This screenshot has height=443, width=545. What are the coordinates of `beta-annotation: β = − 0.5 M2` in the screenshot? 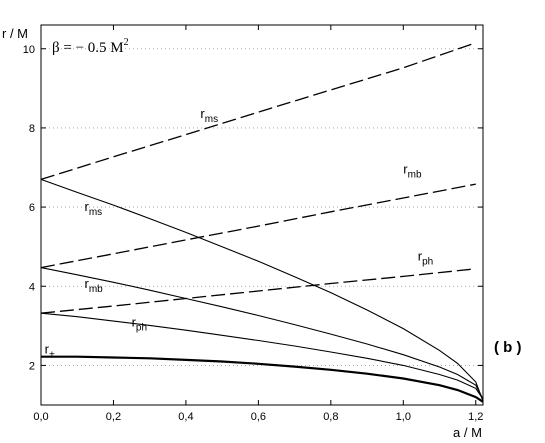 It's located at (90, 46).